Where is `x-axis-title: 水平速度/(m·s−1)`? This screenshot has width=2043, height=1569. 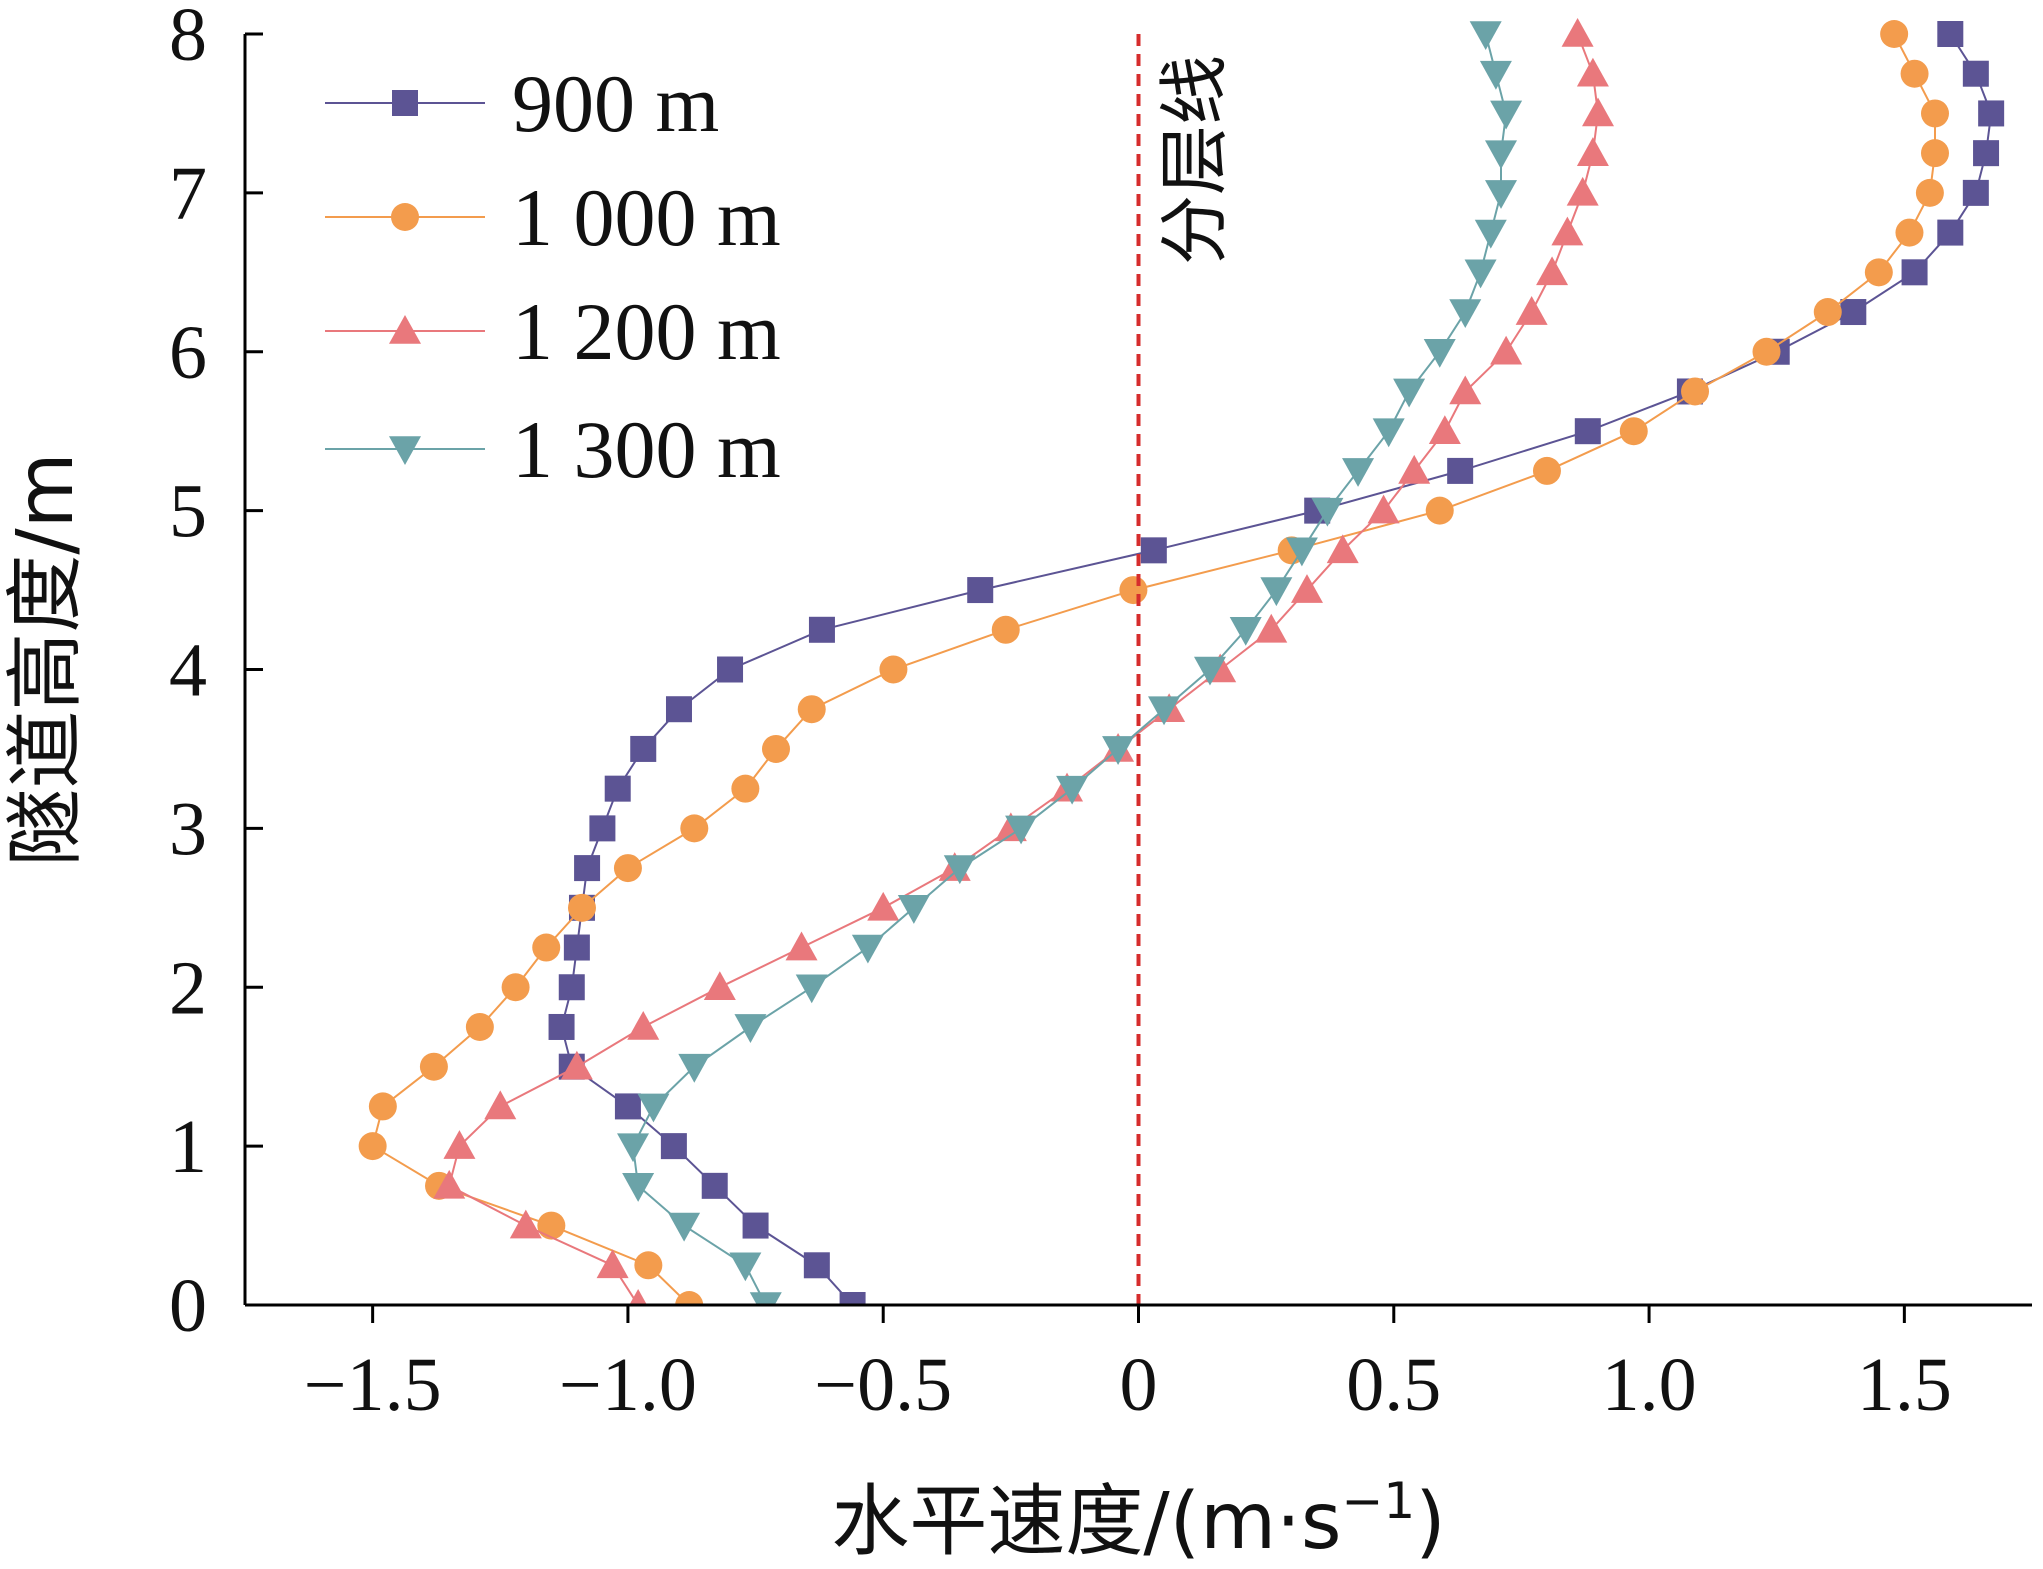 x-axis-title: 水平速度/(m·s−1) is located at coordinates (1138, 1519).